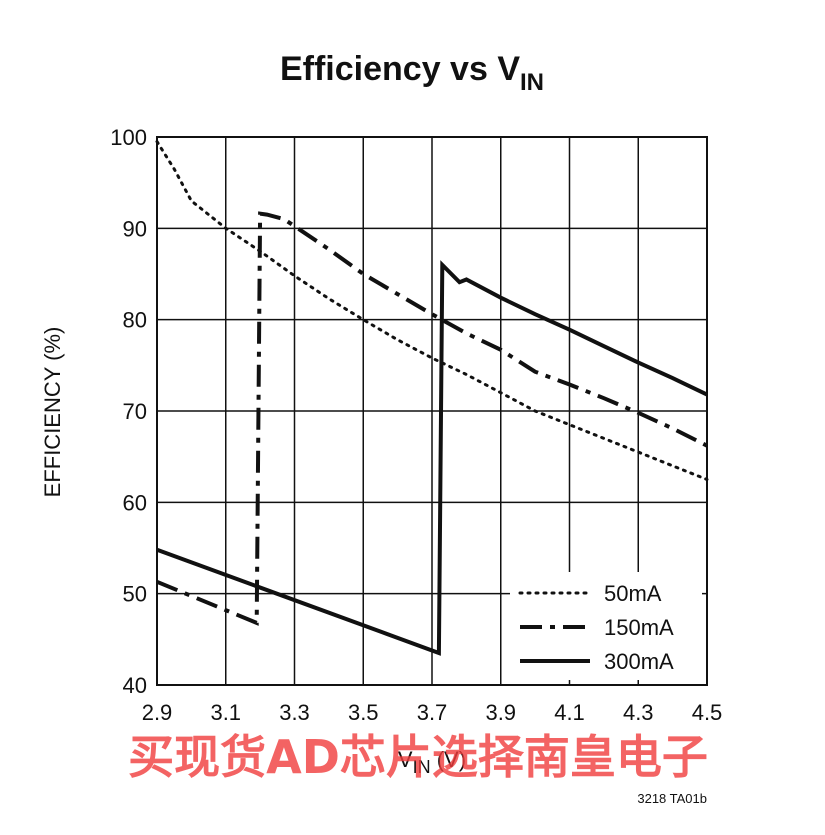  I want to click on watermark-text: 买现货AD芯片选择南皇电子, so click(418, 757).